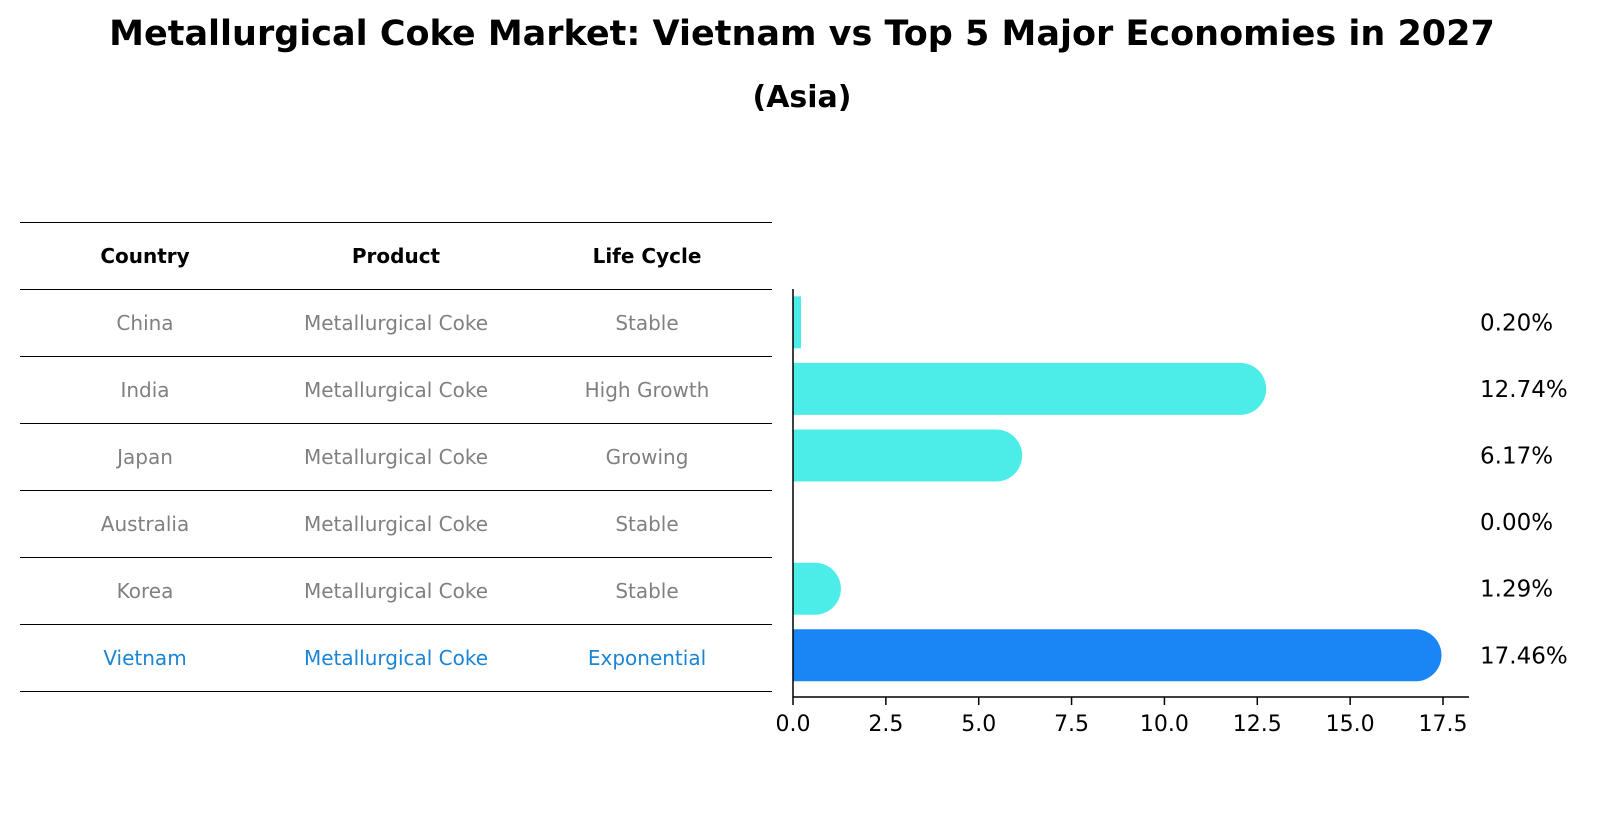 The image size is (1604, 823). I want to click on bar-india, so click(1030, 388).